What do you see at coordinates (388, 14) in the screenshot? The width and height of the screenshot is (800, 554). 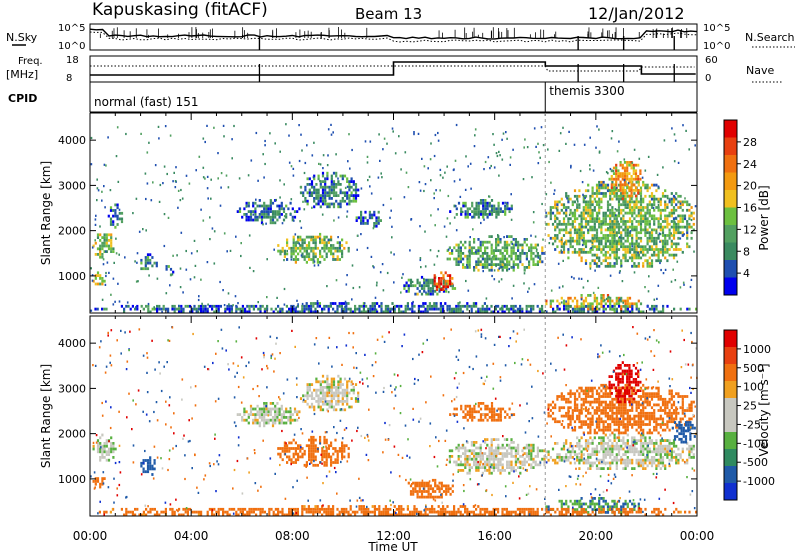 I see `beam-title: Beam 13` at bounding box center [388, 14].